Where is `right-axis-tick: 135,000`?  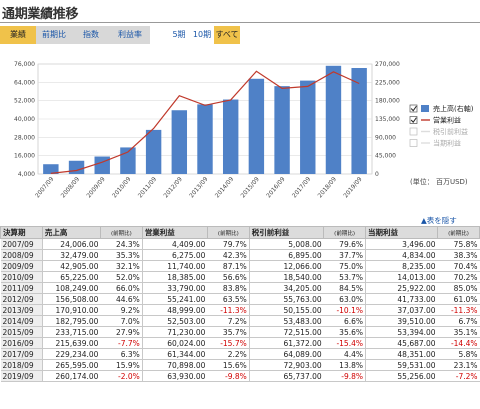 right-axis-tick: 135,000 is located at coordinates (387, 119).